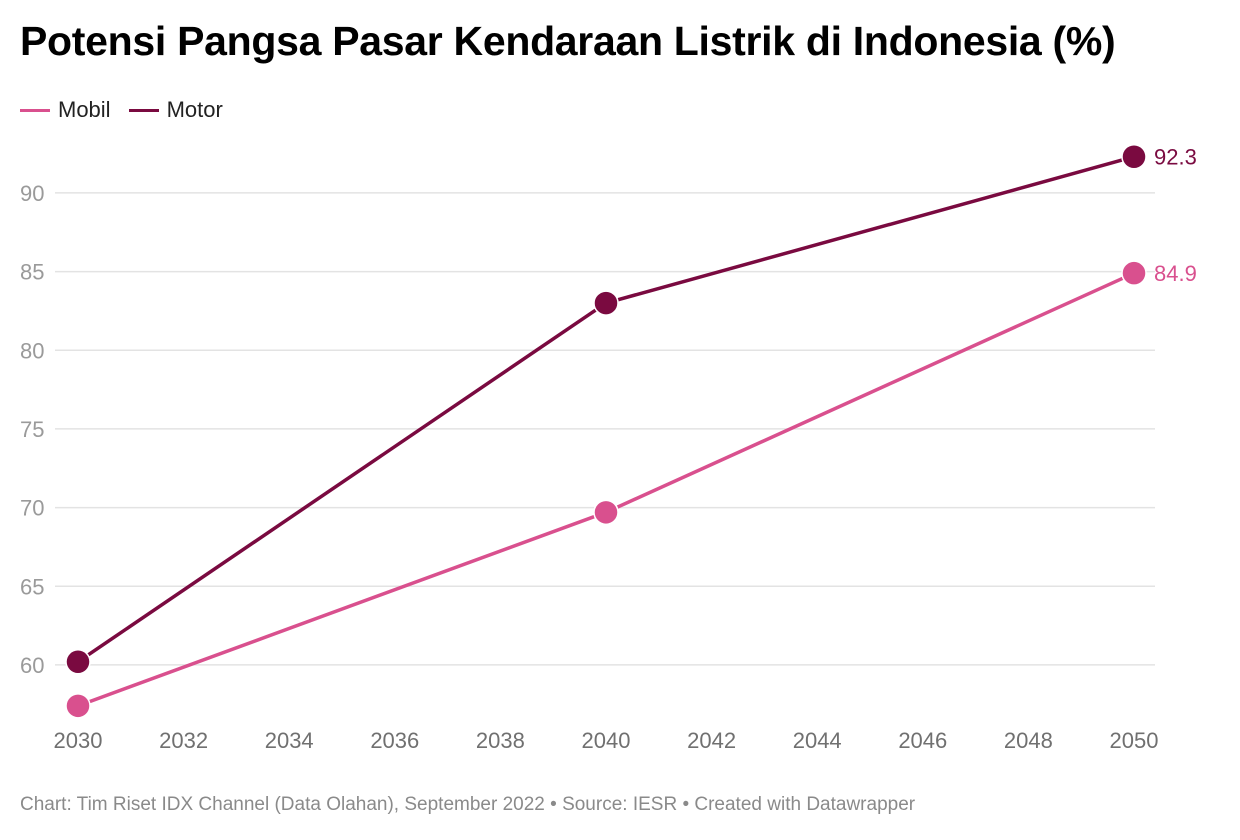 The image size is (1240, 840). I want to click on legend-label-motor: Motor, so click(194, 109).